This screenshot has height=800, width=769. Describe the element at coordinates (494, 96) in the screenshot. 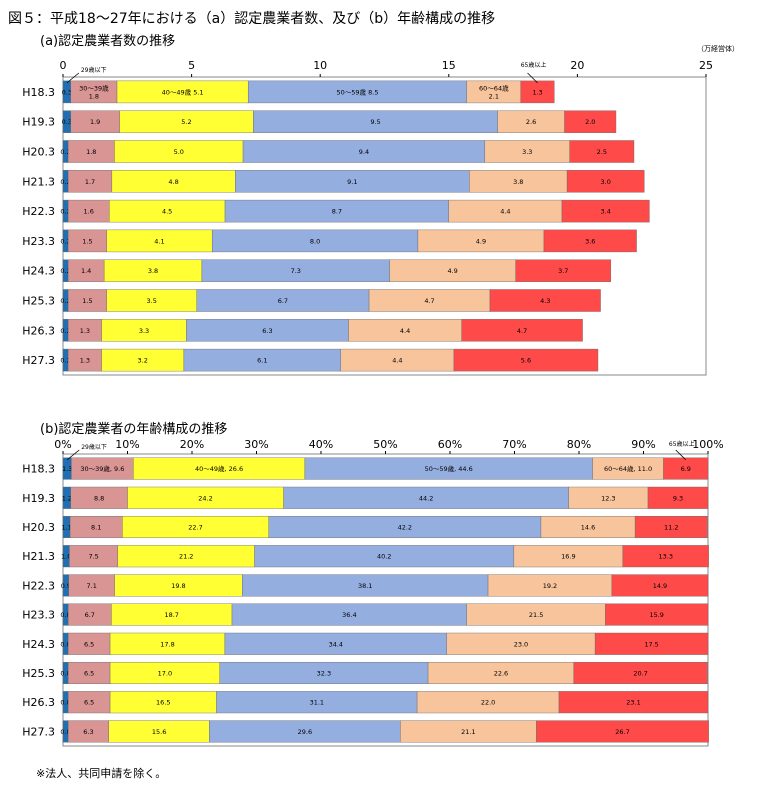

I see `a-data-label-h18-3-s4: 2.1` at that location.